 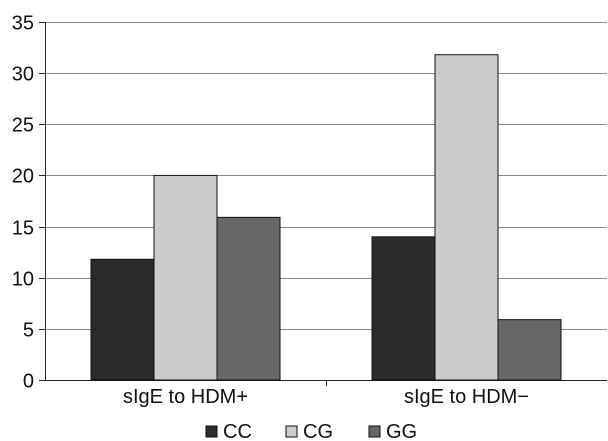 I want to click on legend: CC CG GG, so click(x=311, y=431).